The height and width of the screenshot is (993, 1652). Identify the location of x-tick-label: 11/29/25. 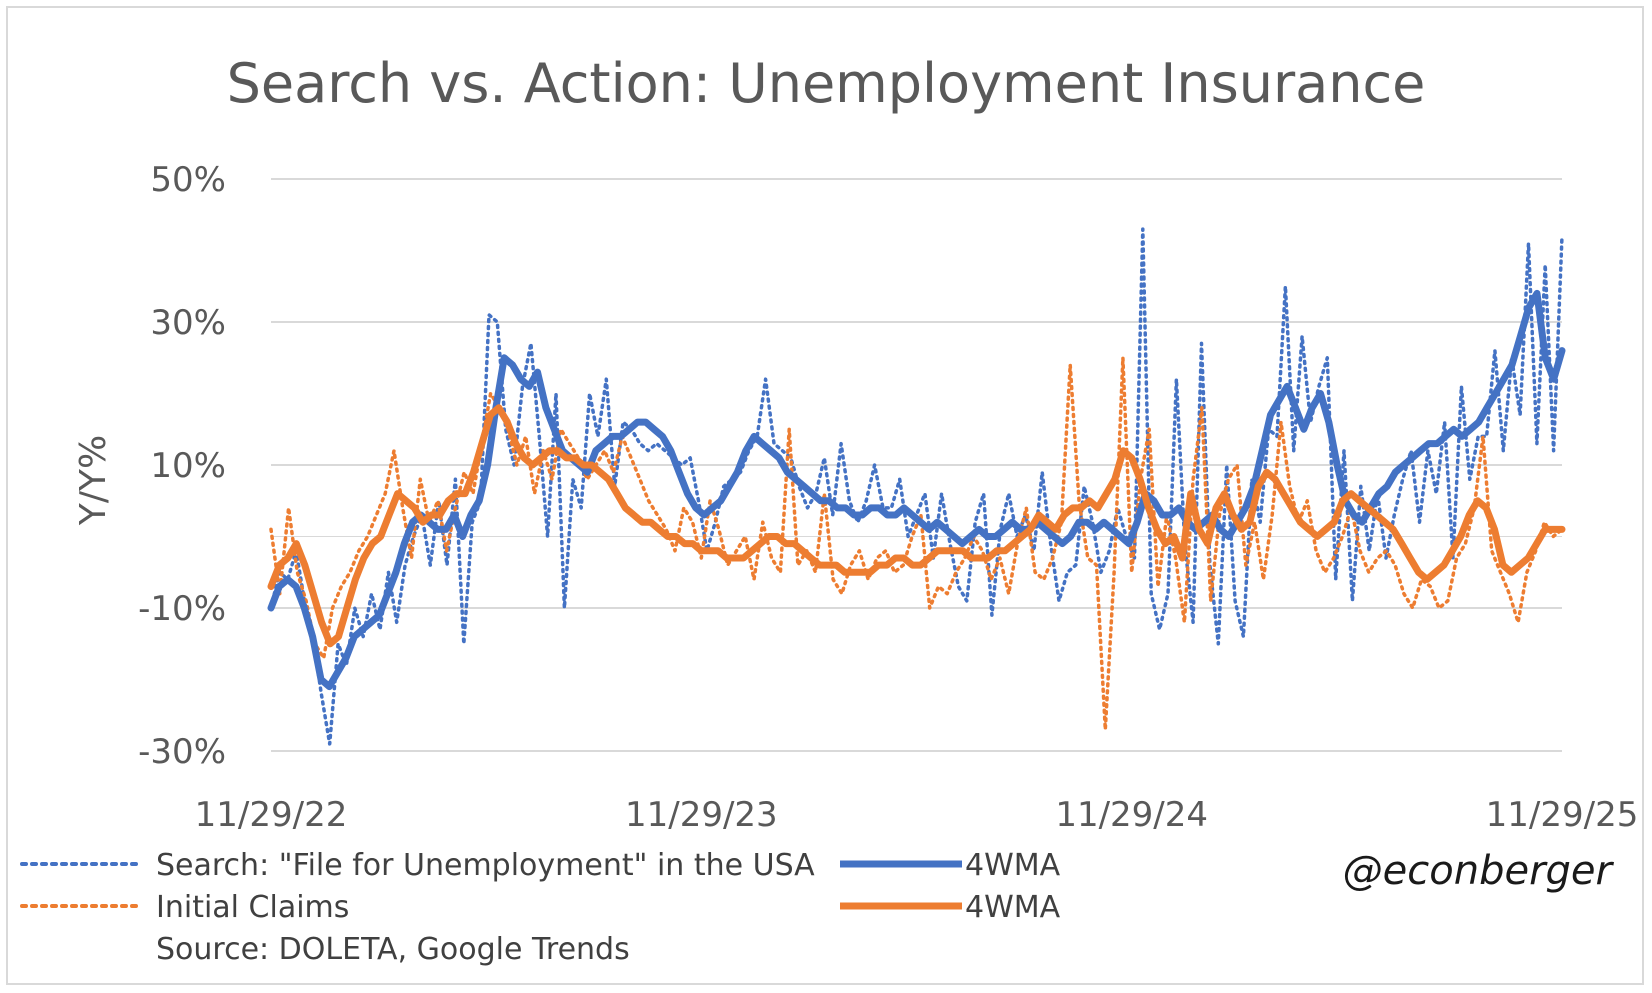
(1562, 815).